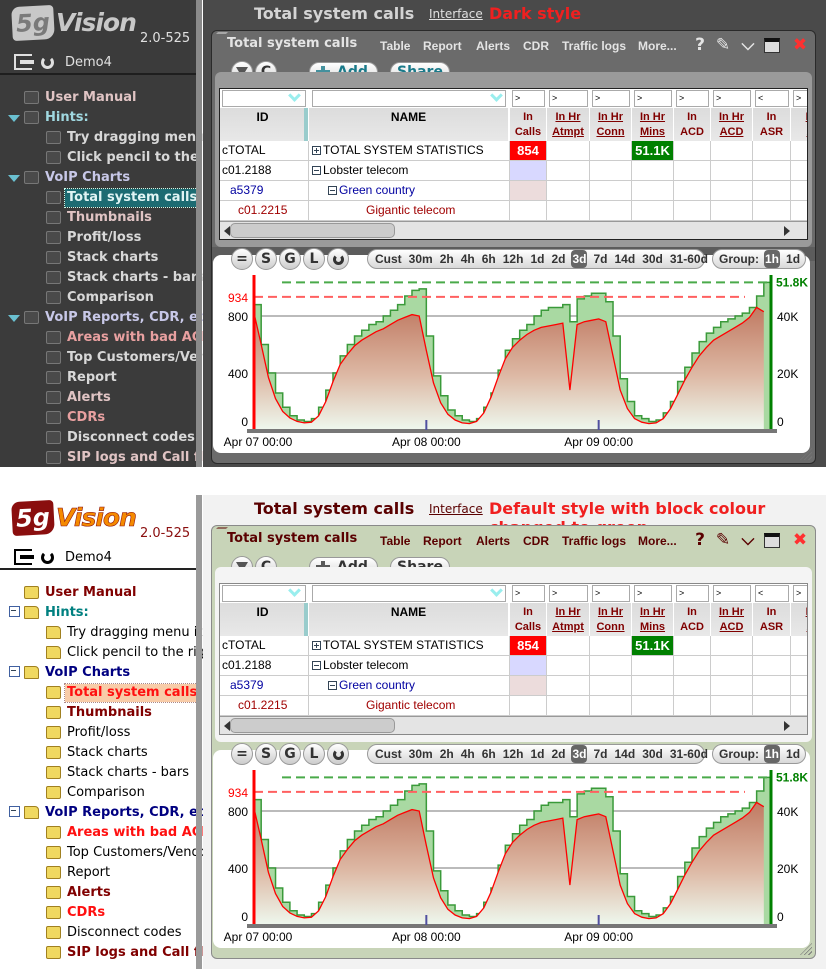 Image resolution: width=826 pixels, height=969 pixels. I want to click on column-header: InA, so click(799, 124).